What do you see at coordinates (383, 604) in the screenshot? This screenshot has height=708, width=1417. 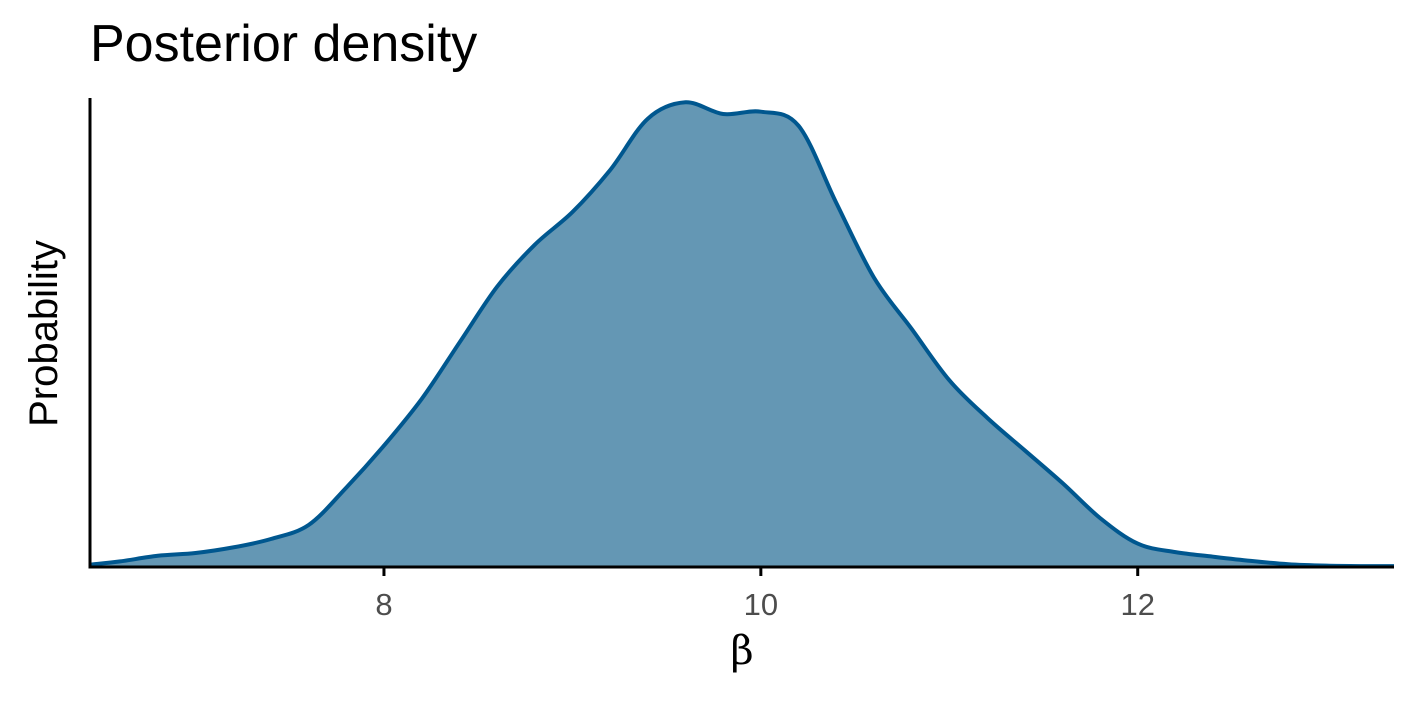 I see `x-tick-label: 8` at bounding box center [383, 604].